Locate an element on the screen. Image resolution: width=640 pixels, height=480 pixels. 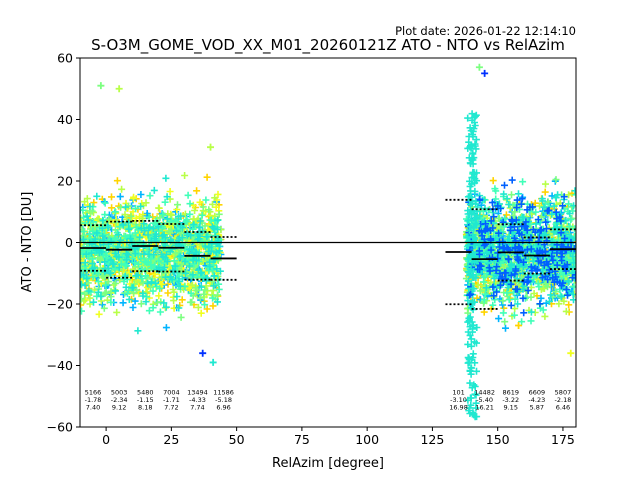
bin-mean-label-7: -5.40 is located at coordinates (484, 400).